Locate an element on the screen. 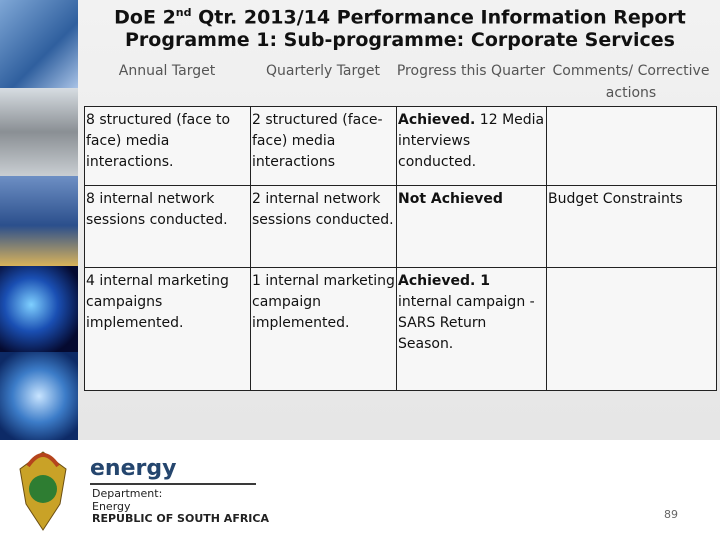 This screenshot has width=720, height=540. table-cell: Budget Constraints is located at coordinates (631, 226).